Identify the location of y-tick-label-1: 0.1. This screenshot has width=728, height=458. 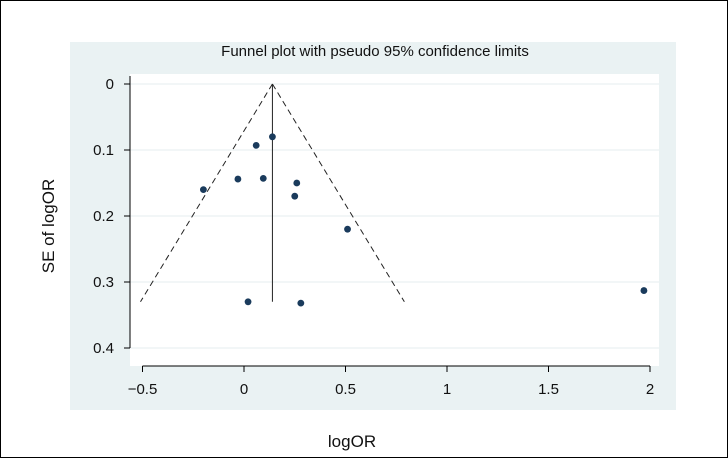
(103, 150).